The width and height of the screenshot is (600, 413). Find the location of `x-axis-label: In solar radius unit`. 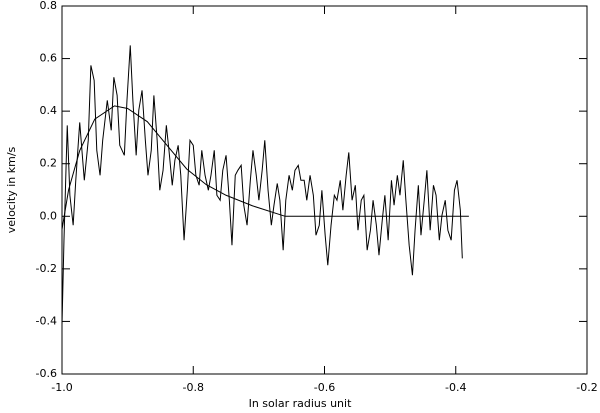

x-axis-label: In solar radius unit is located at coordinates (300, 403).